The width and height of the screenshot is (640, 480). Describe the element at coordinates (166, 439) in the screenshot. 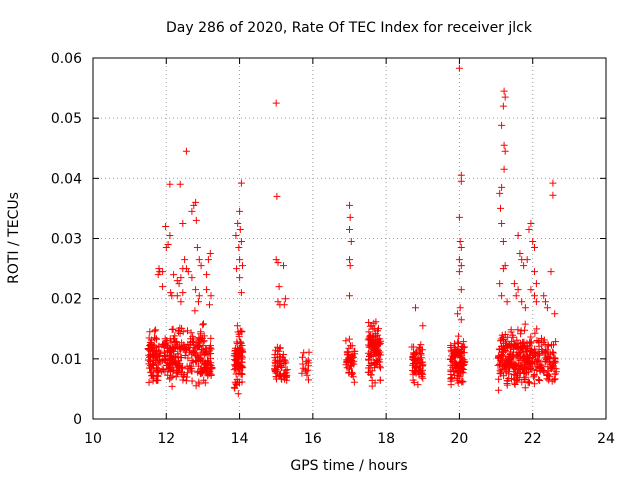

I see `x-tick-label: 12` at that location.